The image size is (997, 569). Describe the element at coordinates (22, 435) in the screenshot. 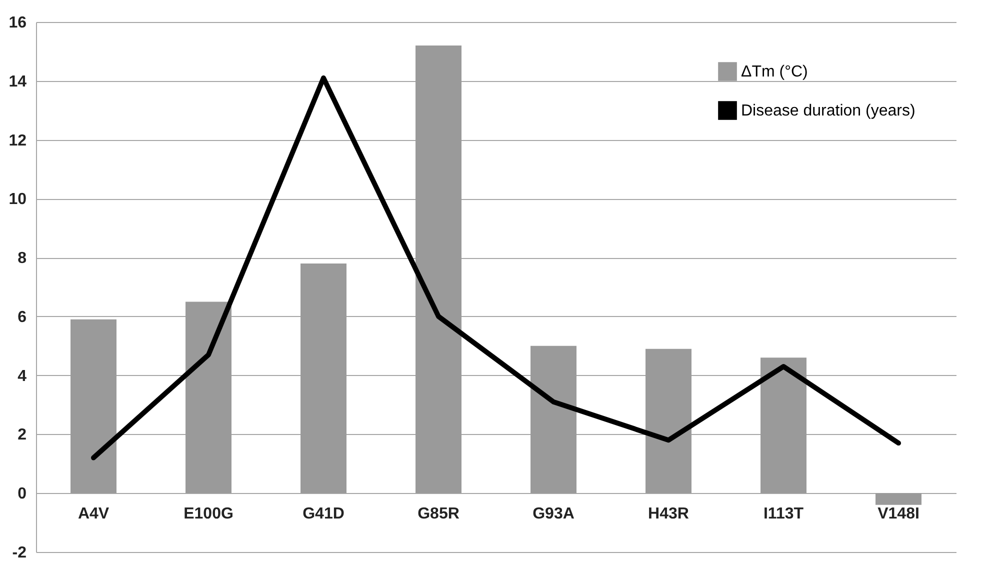

I see `y-tick-label: 2` at that location.